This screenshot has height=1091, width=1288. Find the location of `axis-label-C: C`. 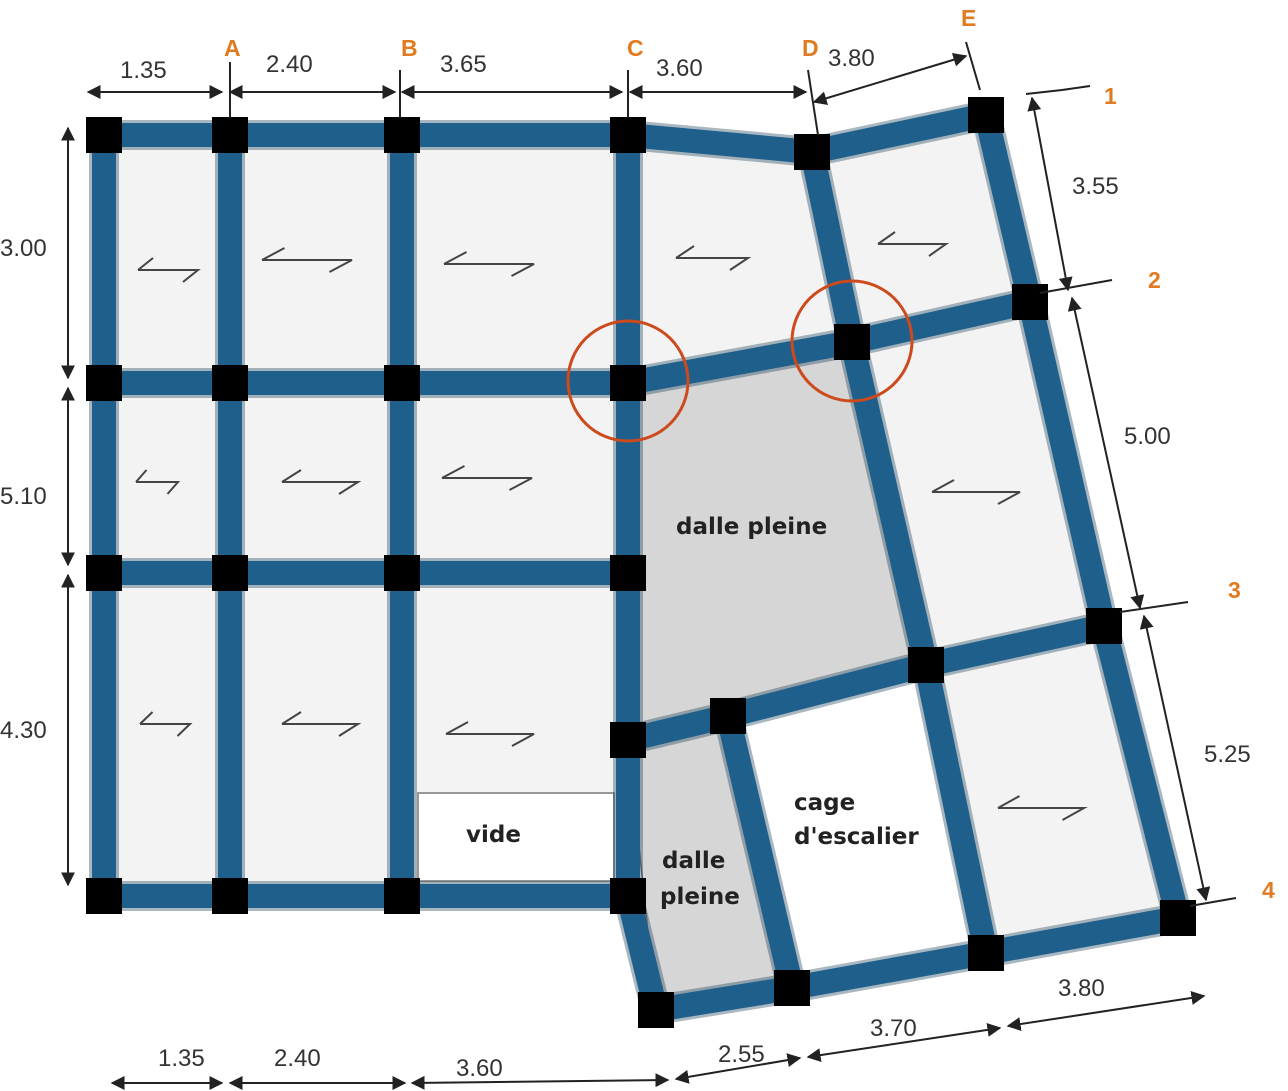

axis-label-C: C is located at coordinates (635, 48).